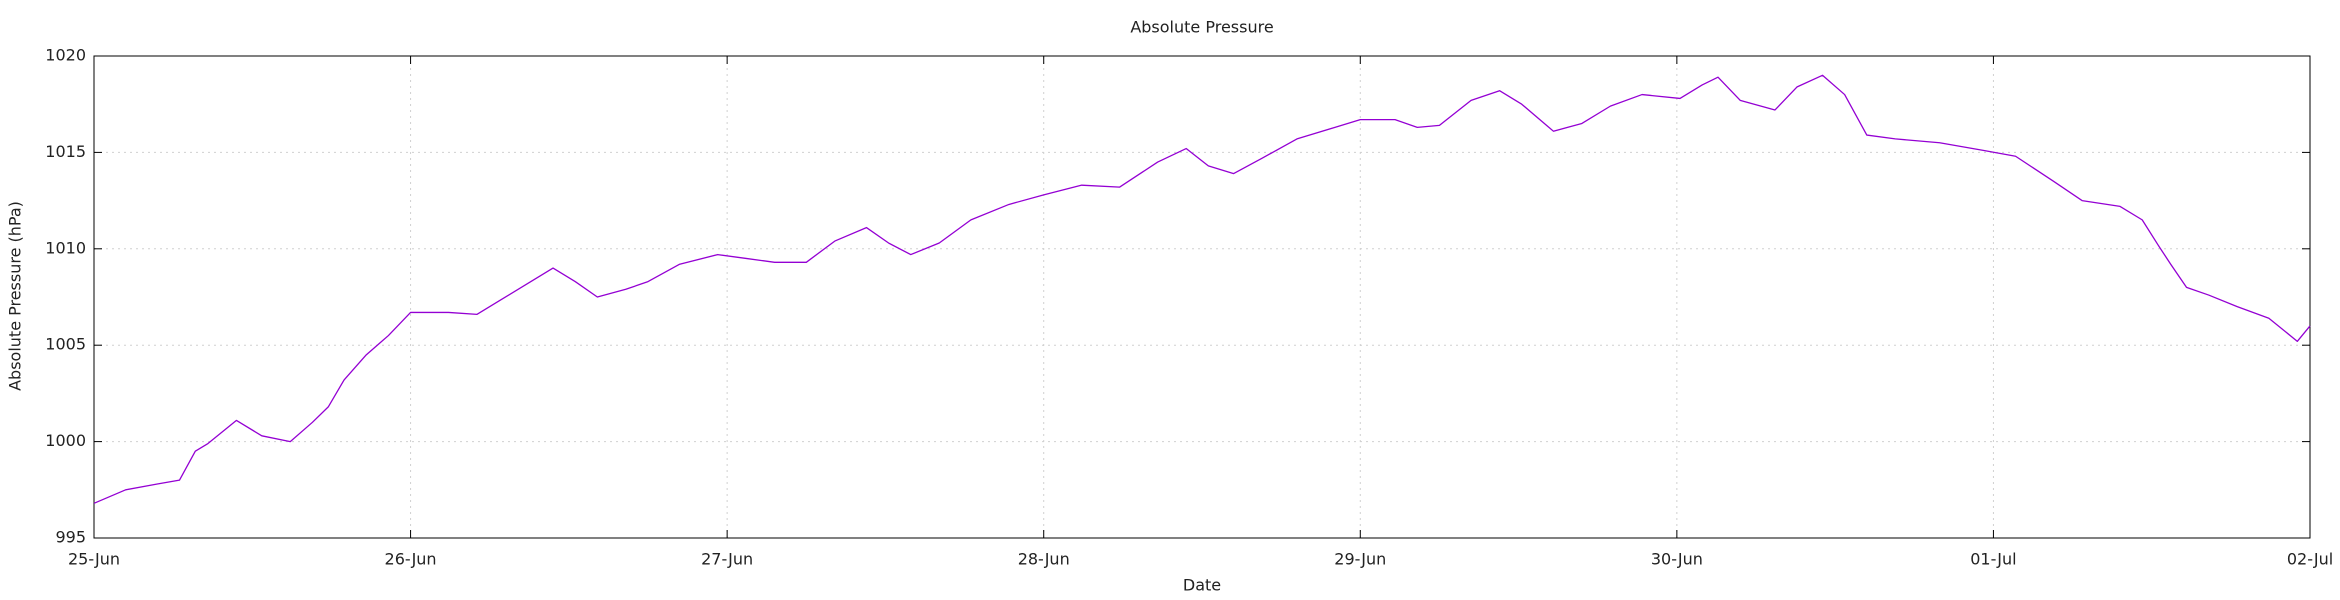  What do you see at coordinates (727, 559) in the screenshot?
I see `x-tick-label: 27-Jun` at bounding box center [727, 559].